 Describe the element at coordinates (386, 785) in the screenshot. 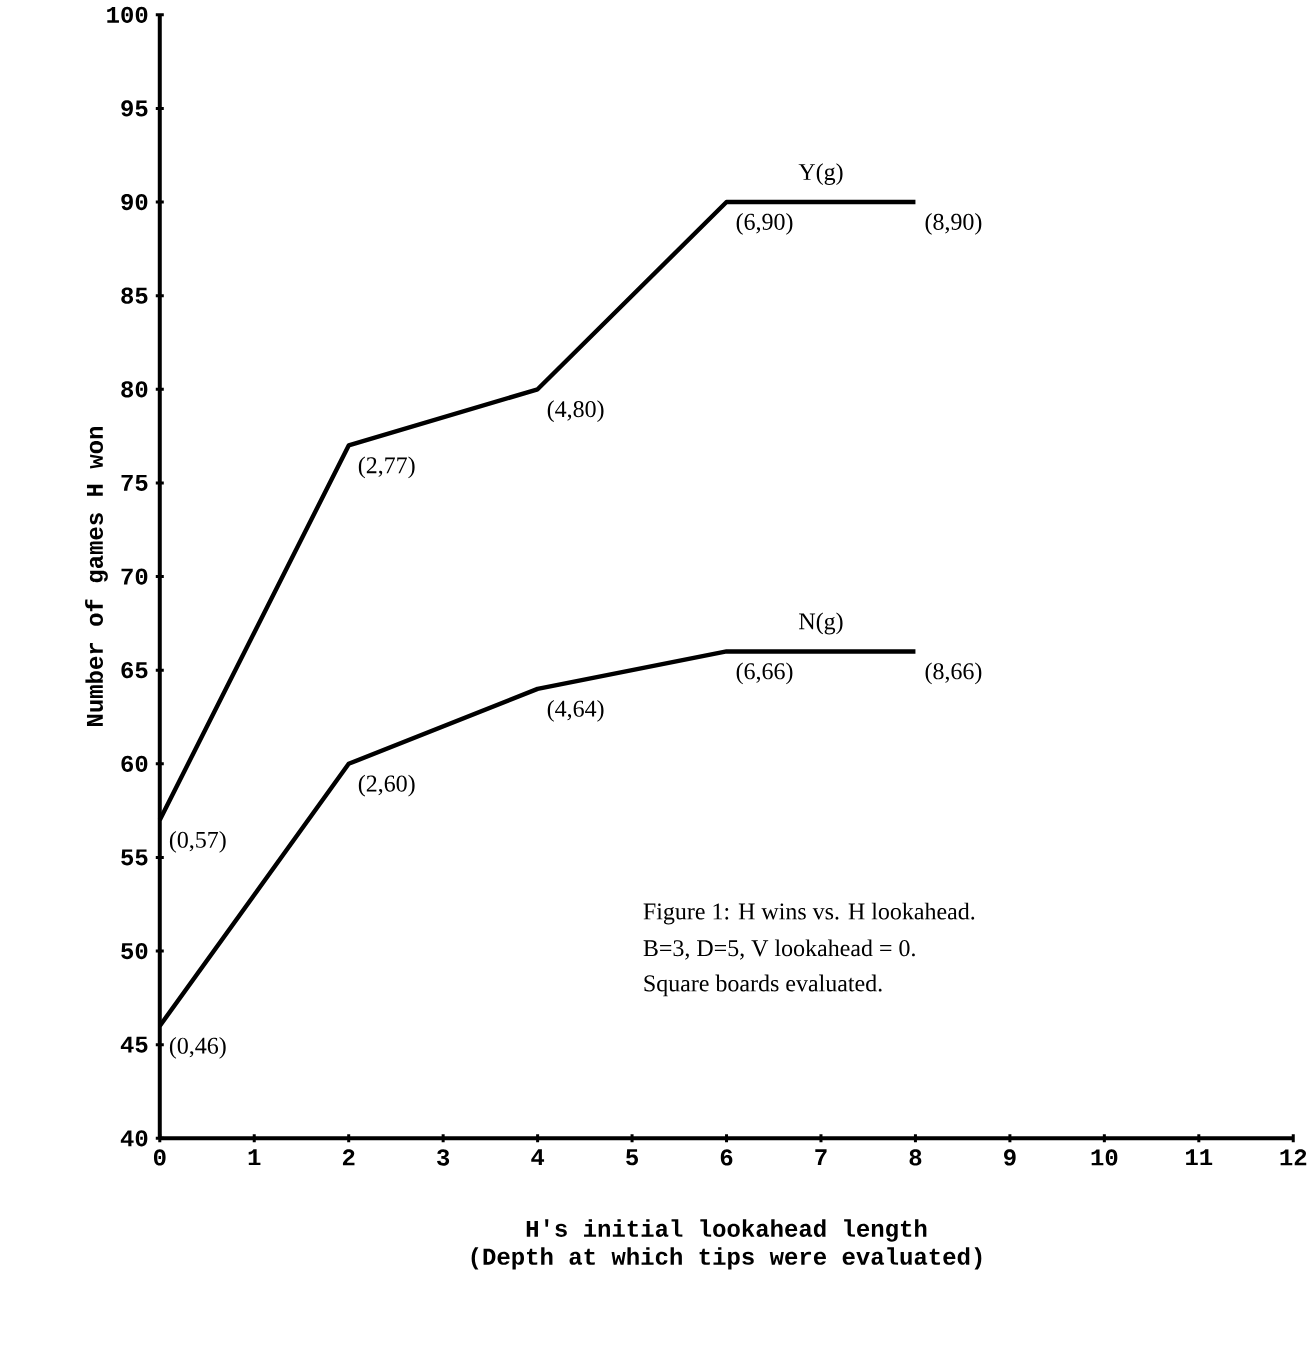

I see `annotation: (2,60)` at that location.